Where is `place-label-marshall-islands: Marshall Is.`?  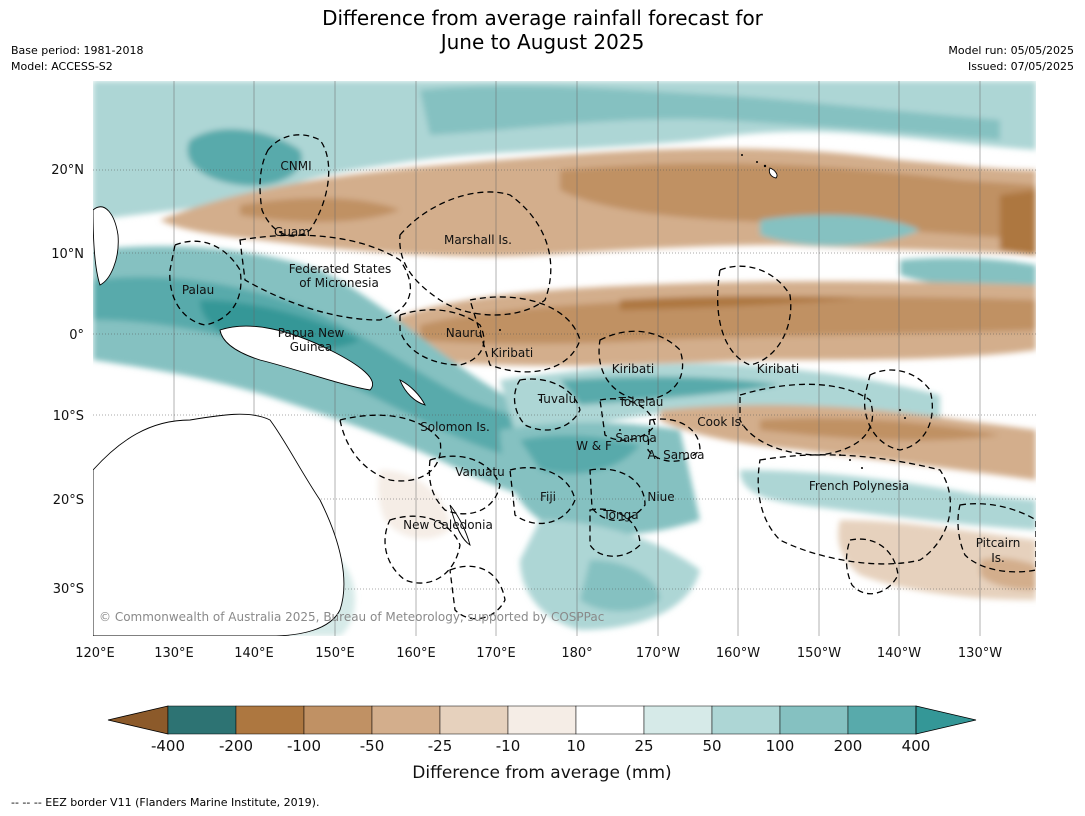
place-label-marshall-islands: Marshall Is. is located at coordinates (478, 240).